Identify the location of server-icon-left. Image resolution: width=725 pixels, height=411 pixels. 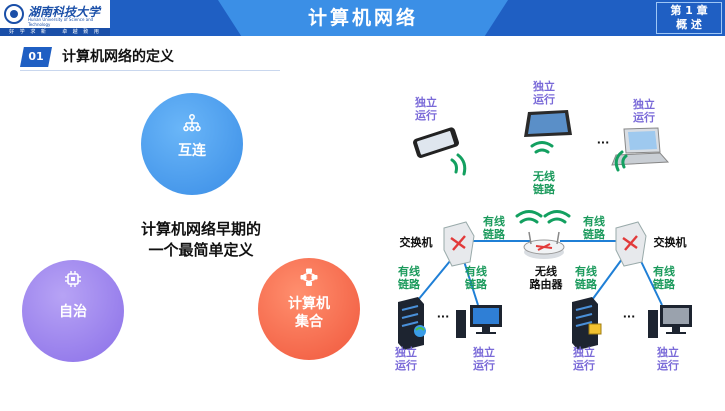
(412, 323).